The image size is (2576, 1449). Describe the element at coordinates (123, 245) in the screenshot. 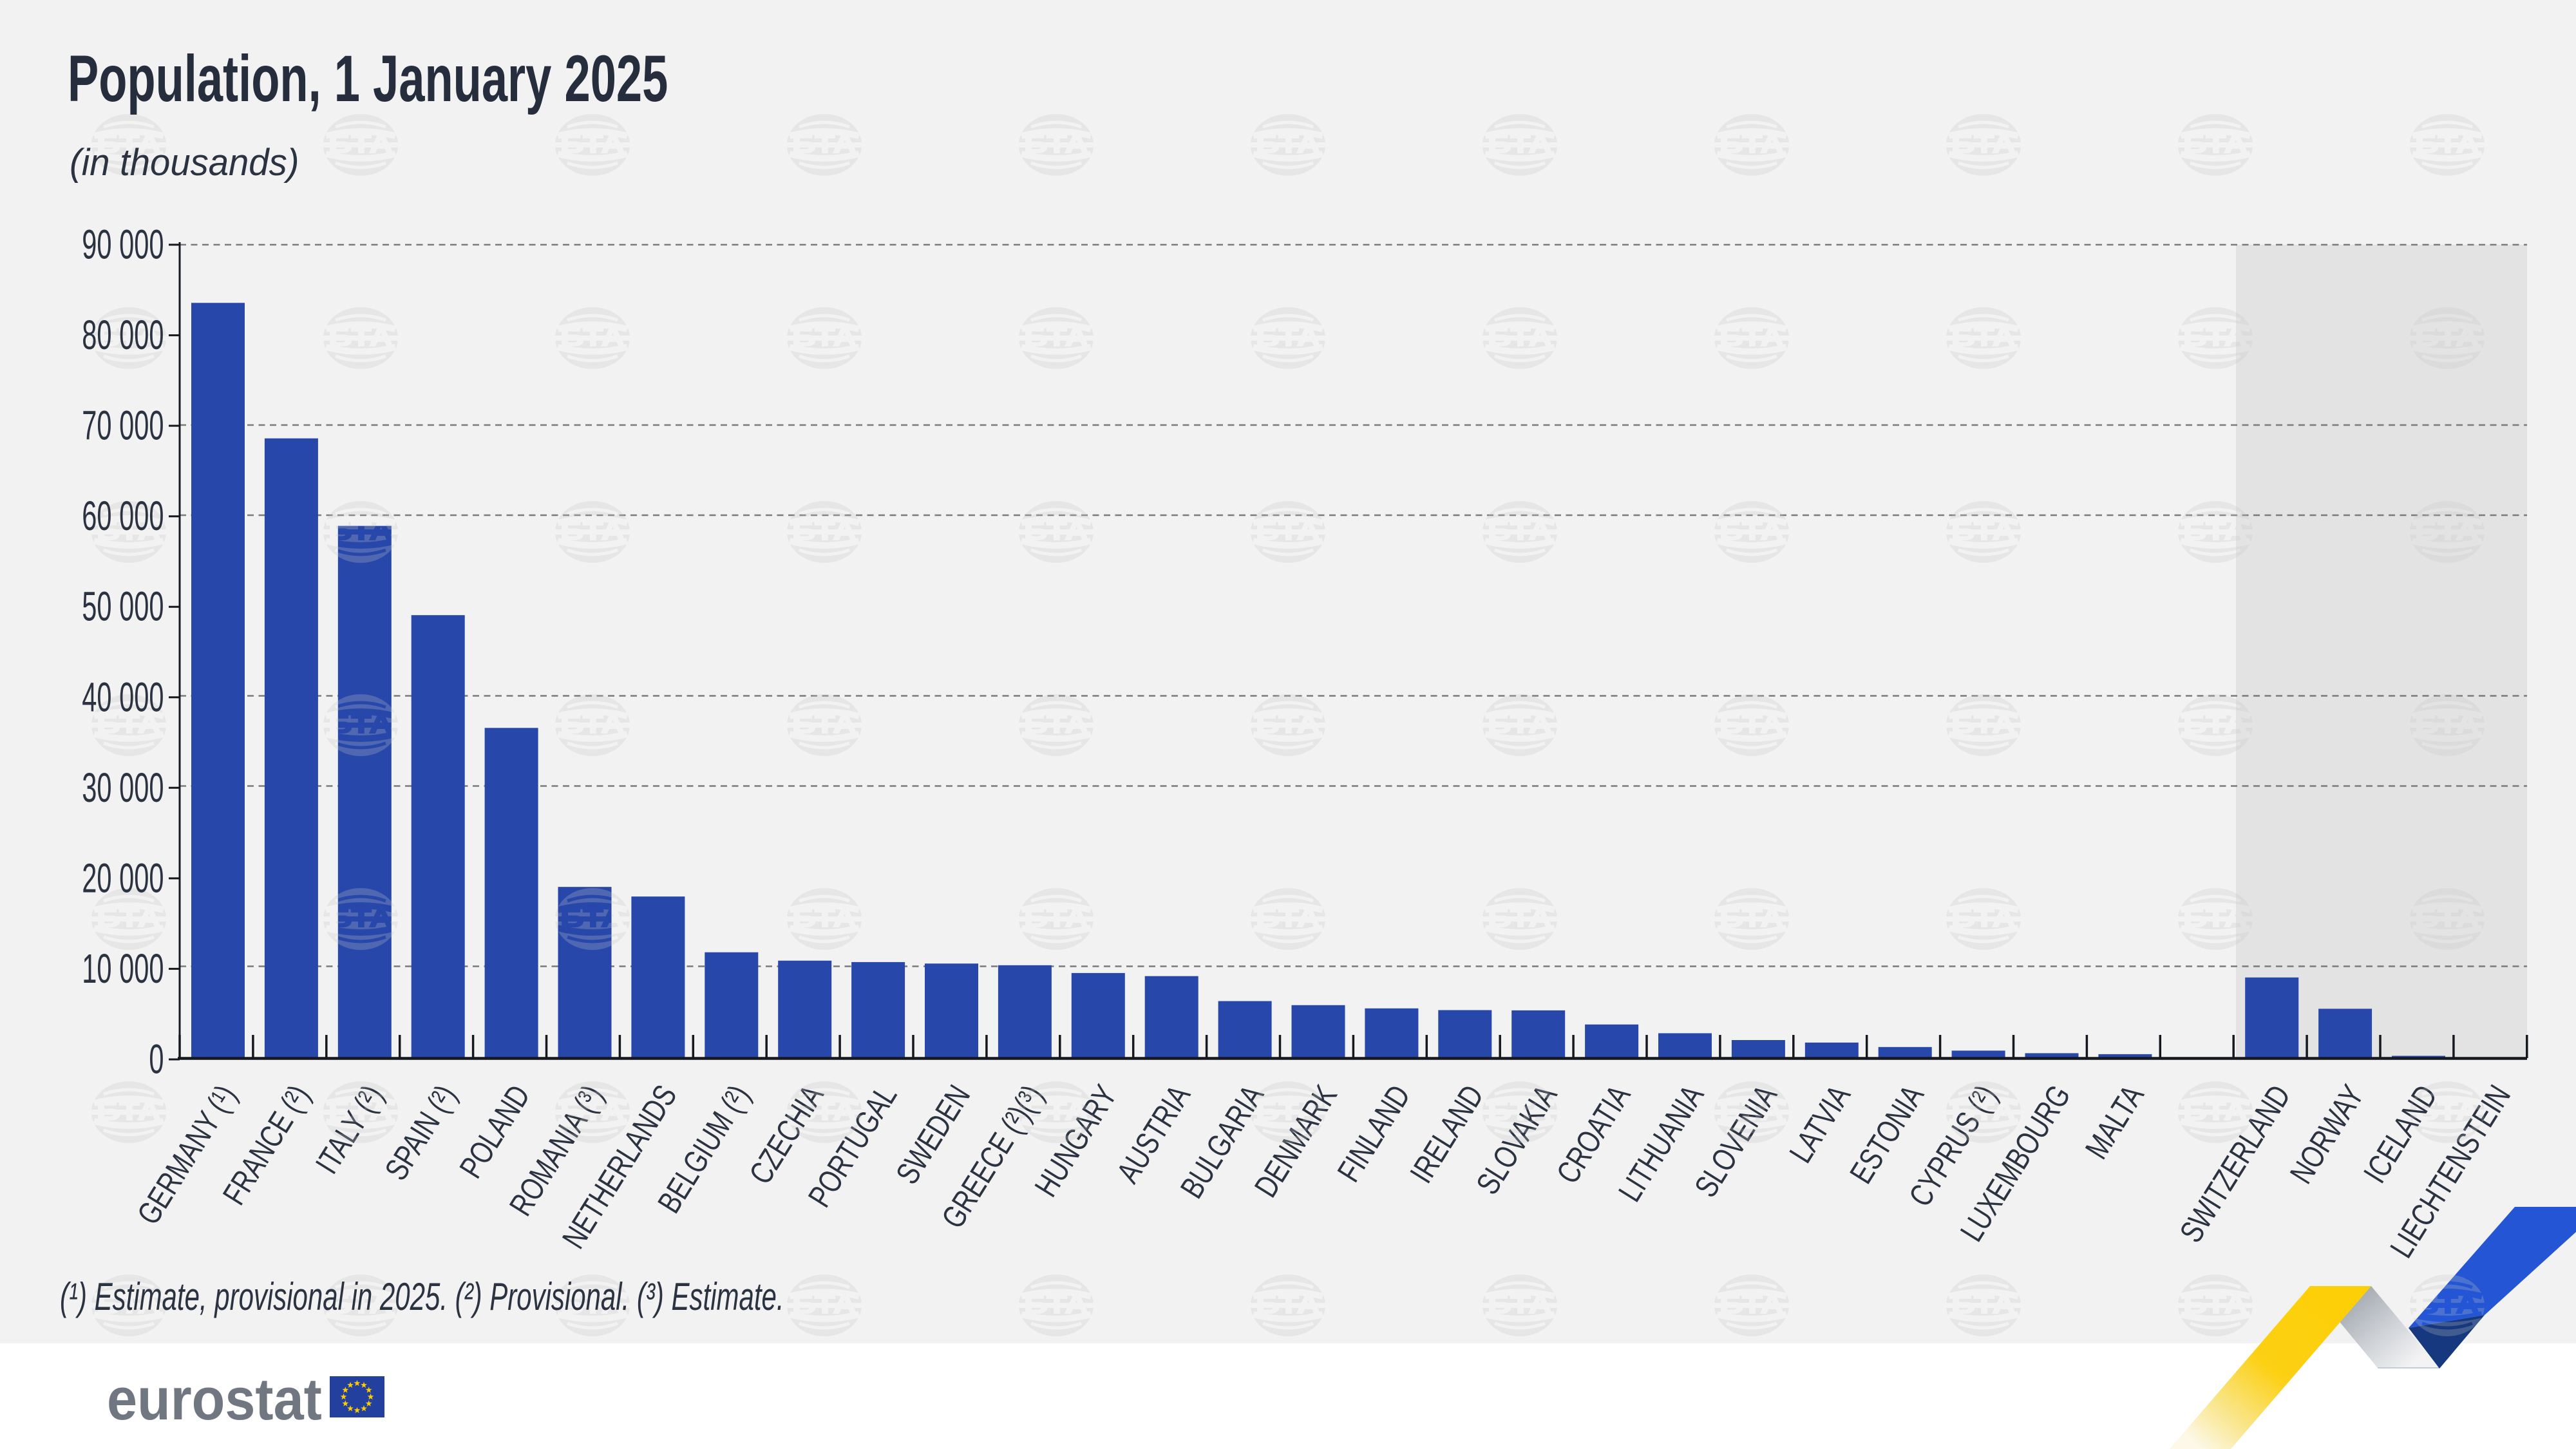

I see `svg-text: 90 000` at that location.